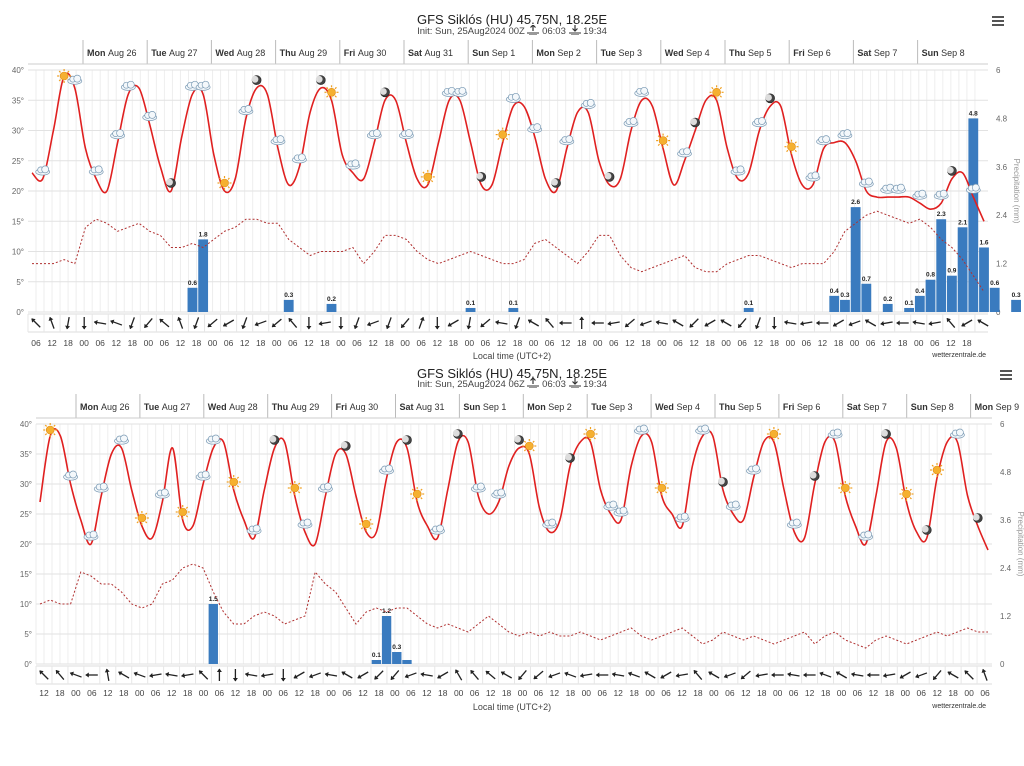  Describe the element at coordinates (909, 303) in the screenshot. I see `precip-bar-label: 0.1` at that location.